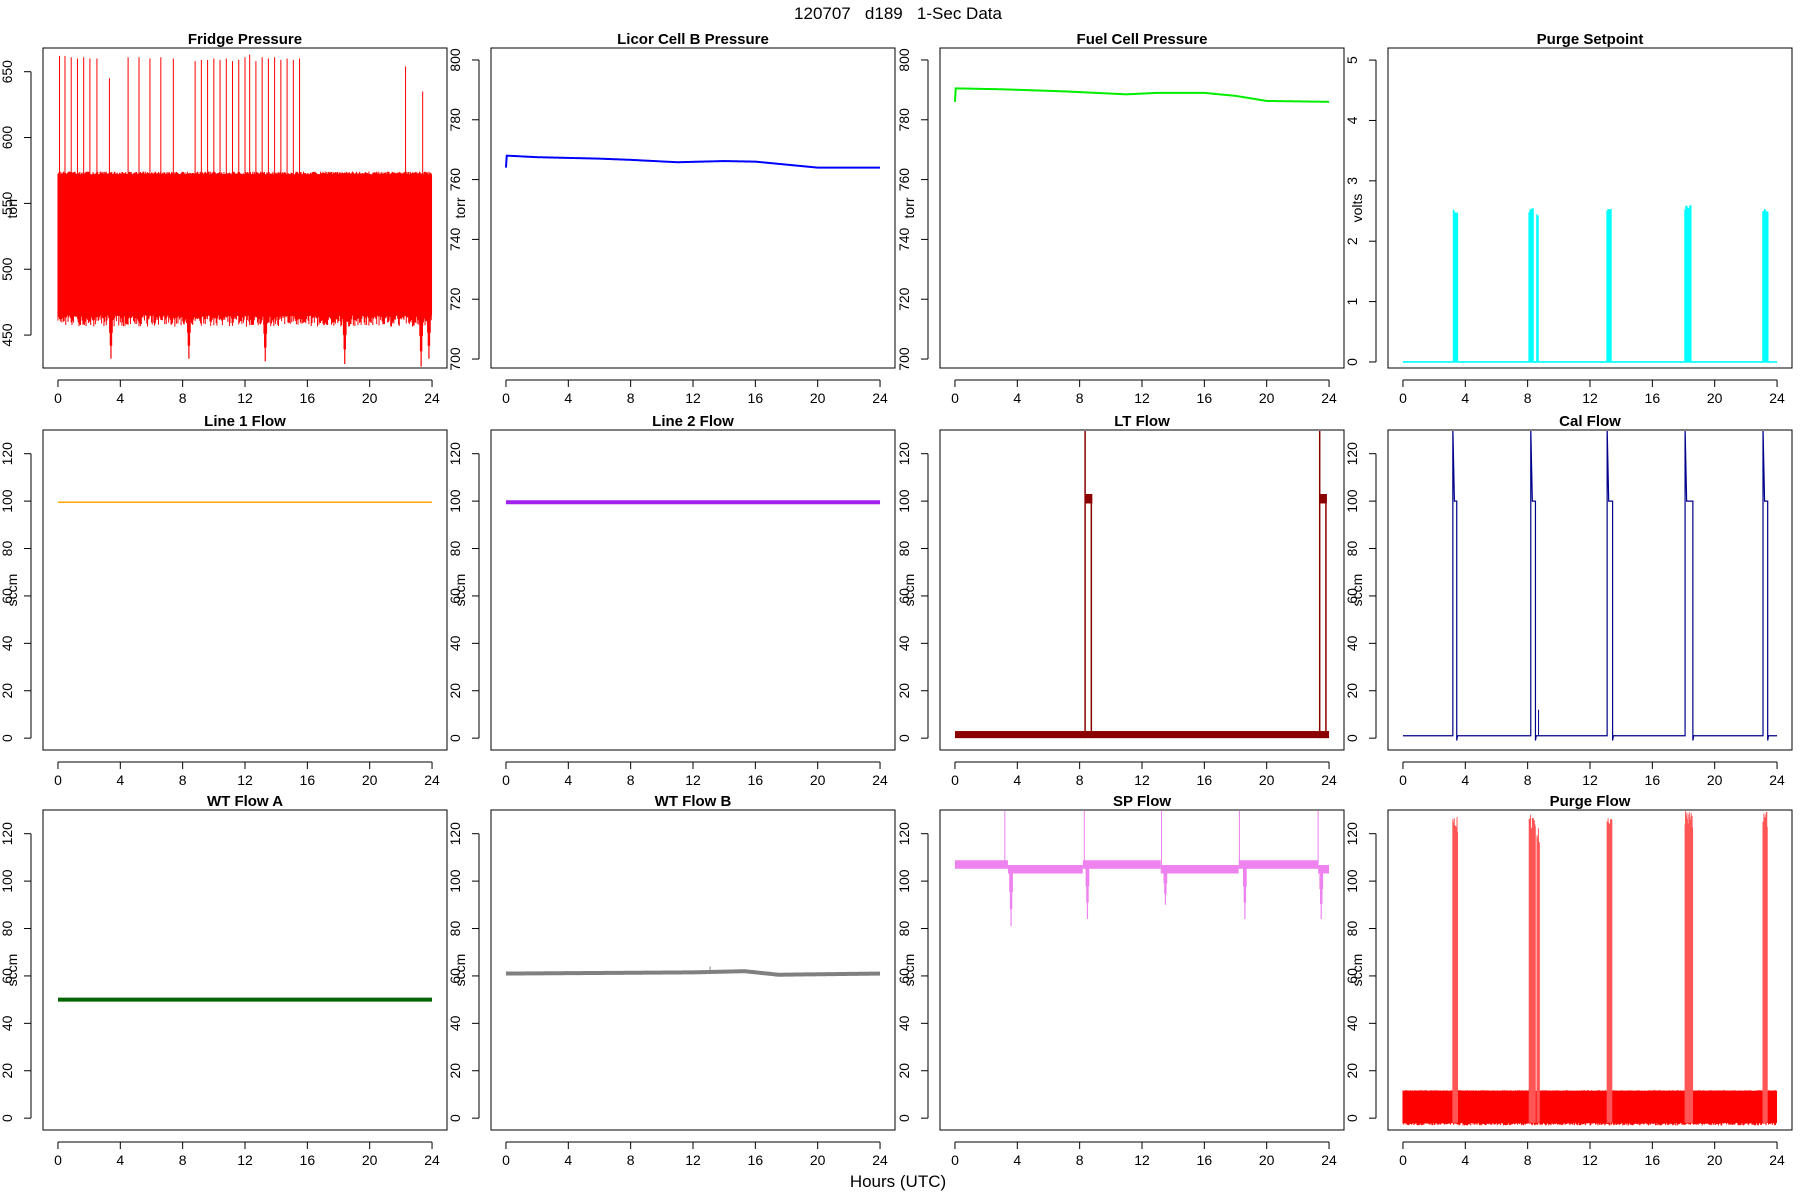  Describe the element at coordinates (245, 421) in the screenshot. I see `panel-title-line-1-flow: Line 1 Flow` at that location.